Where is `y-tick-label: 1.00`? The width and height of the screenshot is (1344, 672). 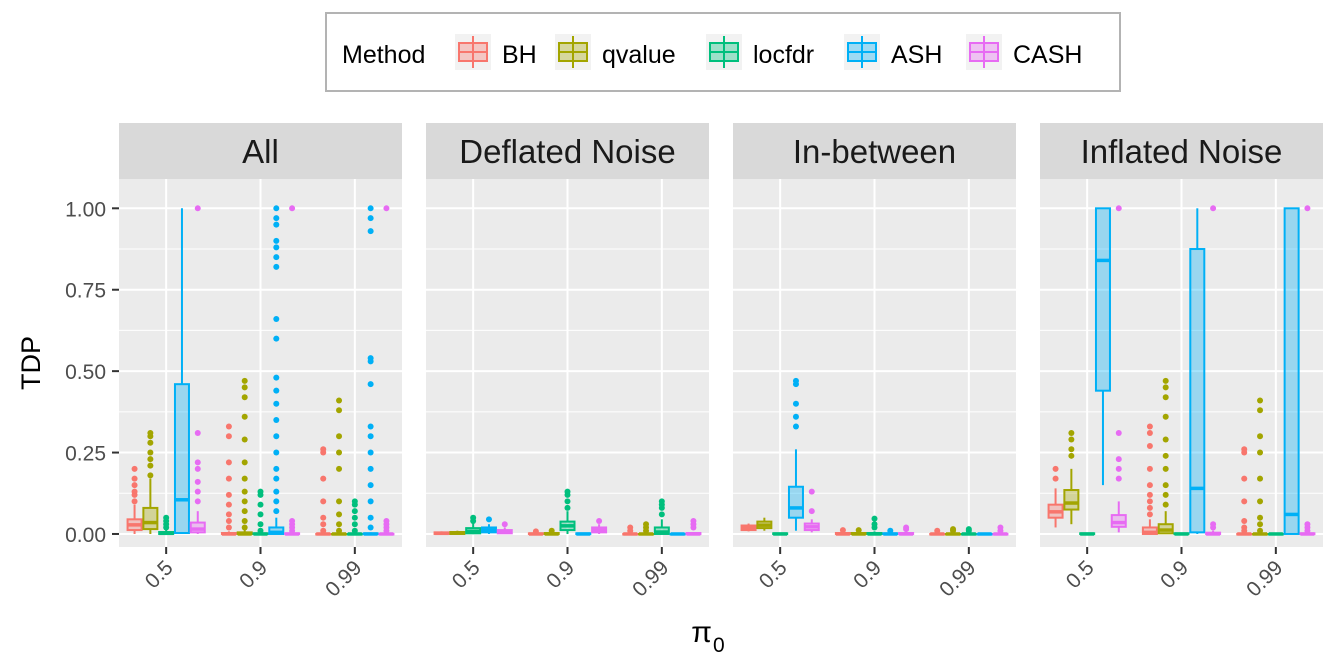 y-tick-label: 1.00 is located at coordinates (85, 209).